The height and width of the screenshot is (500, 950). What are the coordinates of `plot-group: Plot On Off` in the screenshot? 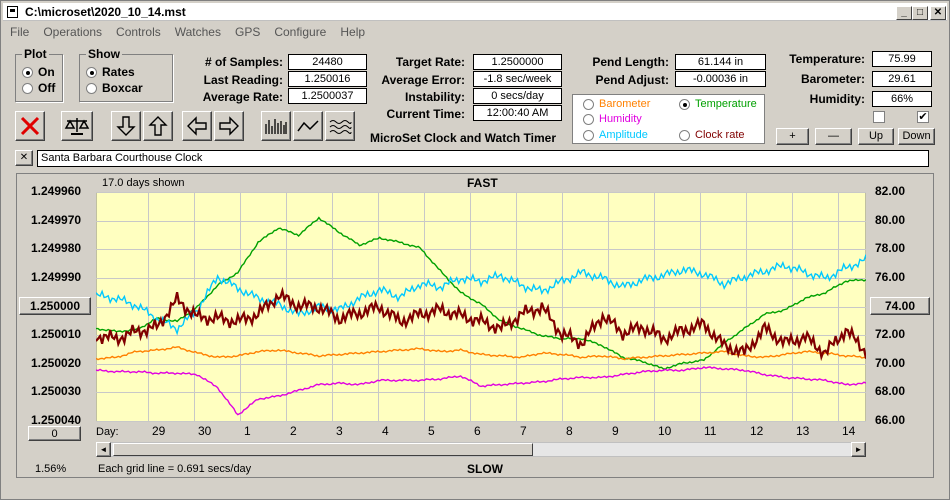 It's located at (39, 74).